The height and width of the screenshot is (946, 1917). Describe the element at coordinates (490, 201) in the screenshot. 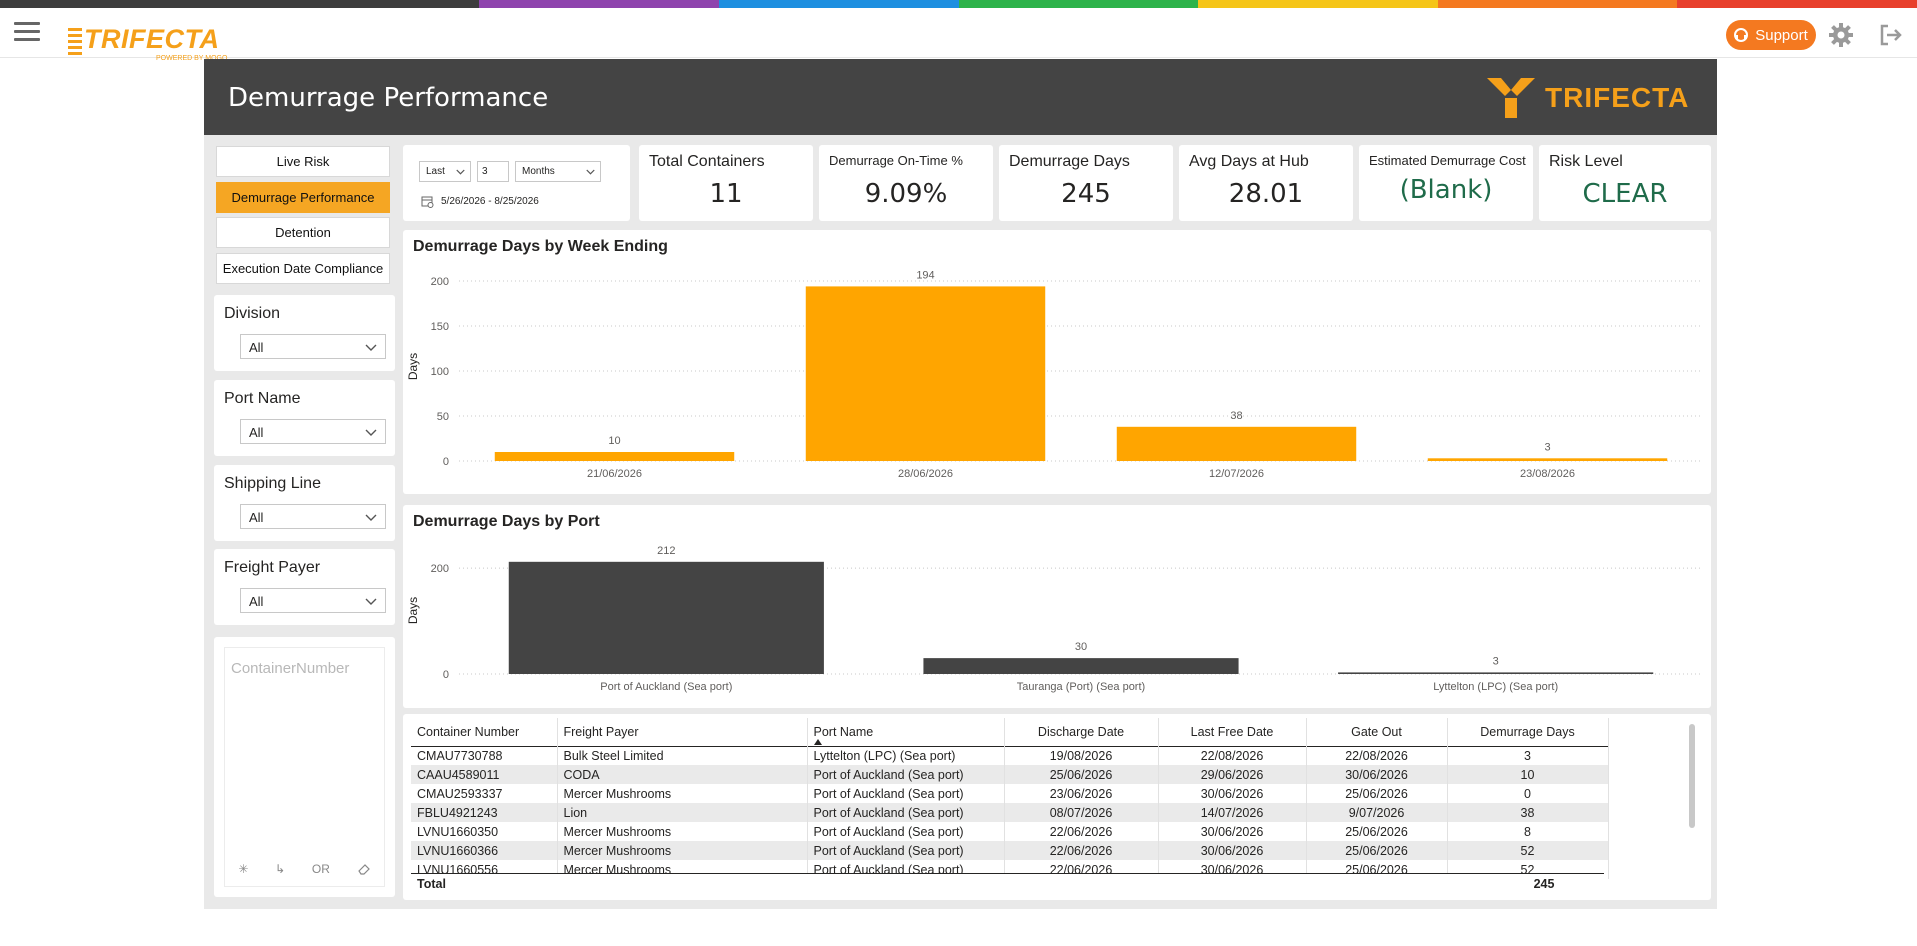

I see `date-range-text: 5/26/2026 - 8/25/2026` at that location.